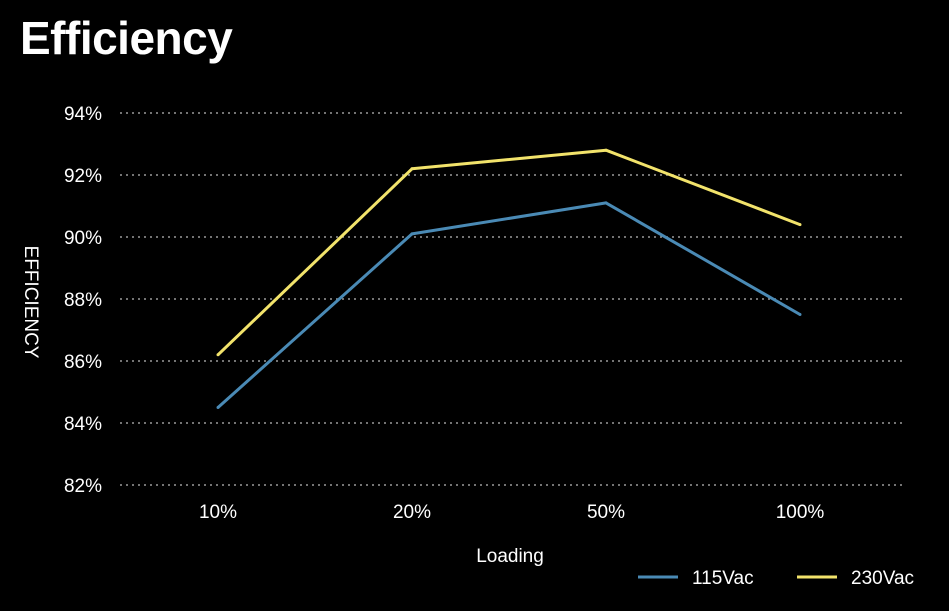 The height and width of the screenshot is (611, 949). Describe the element at coordinates (83, 362) in the screenshot. I see `y-tick-label: 86%` at that location.